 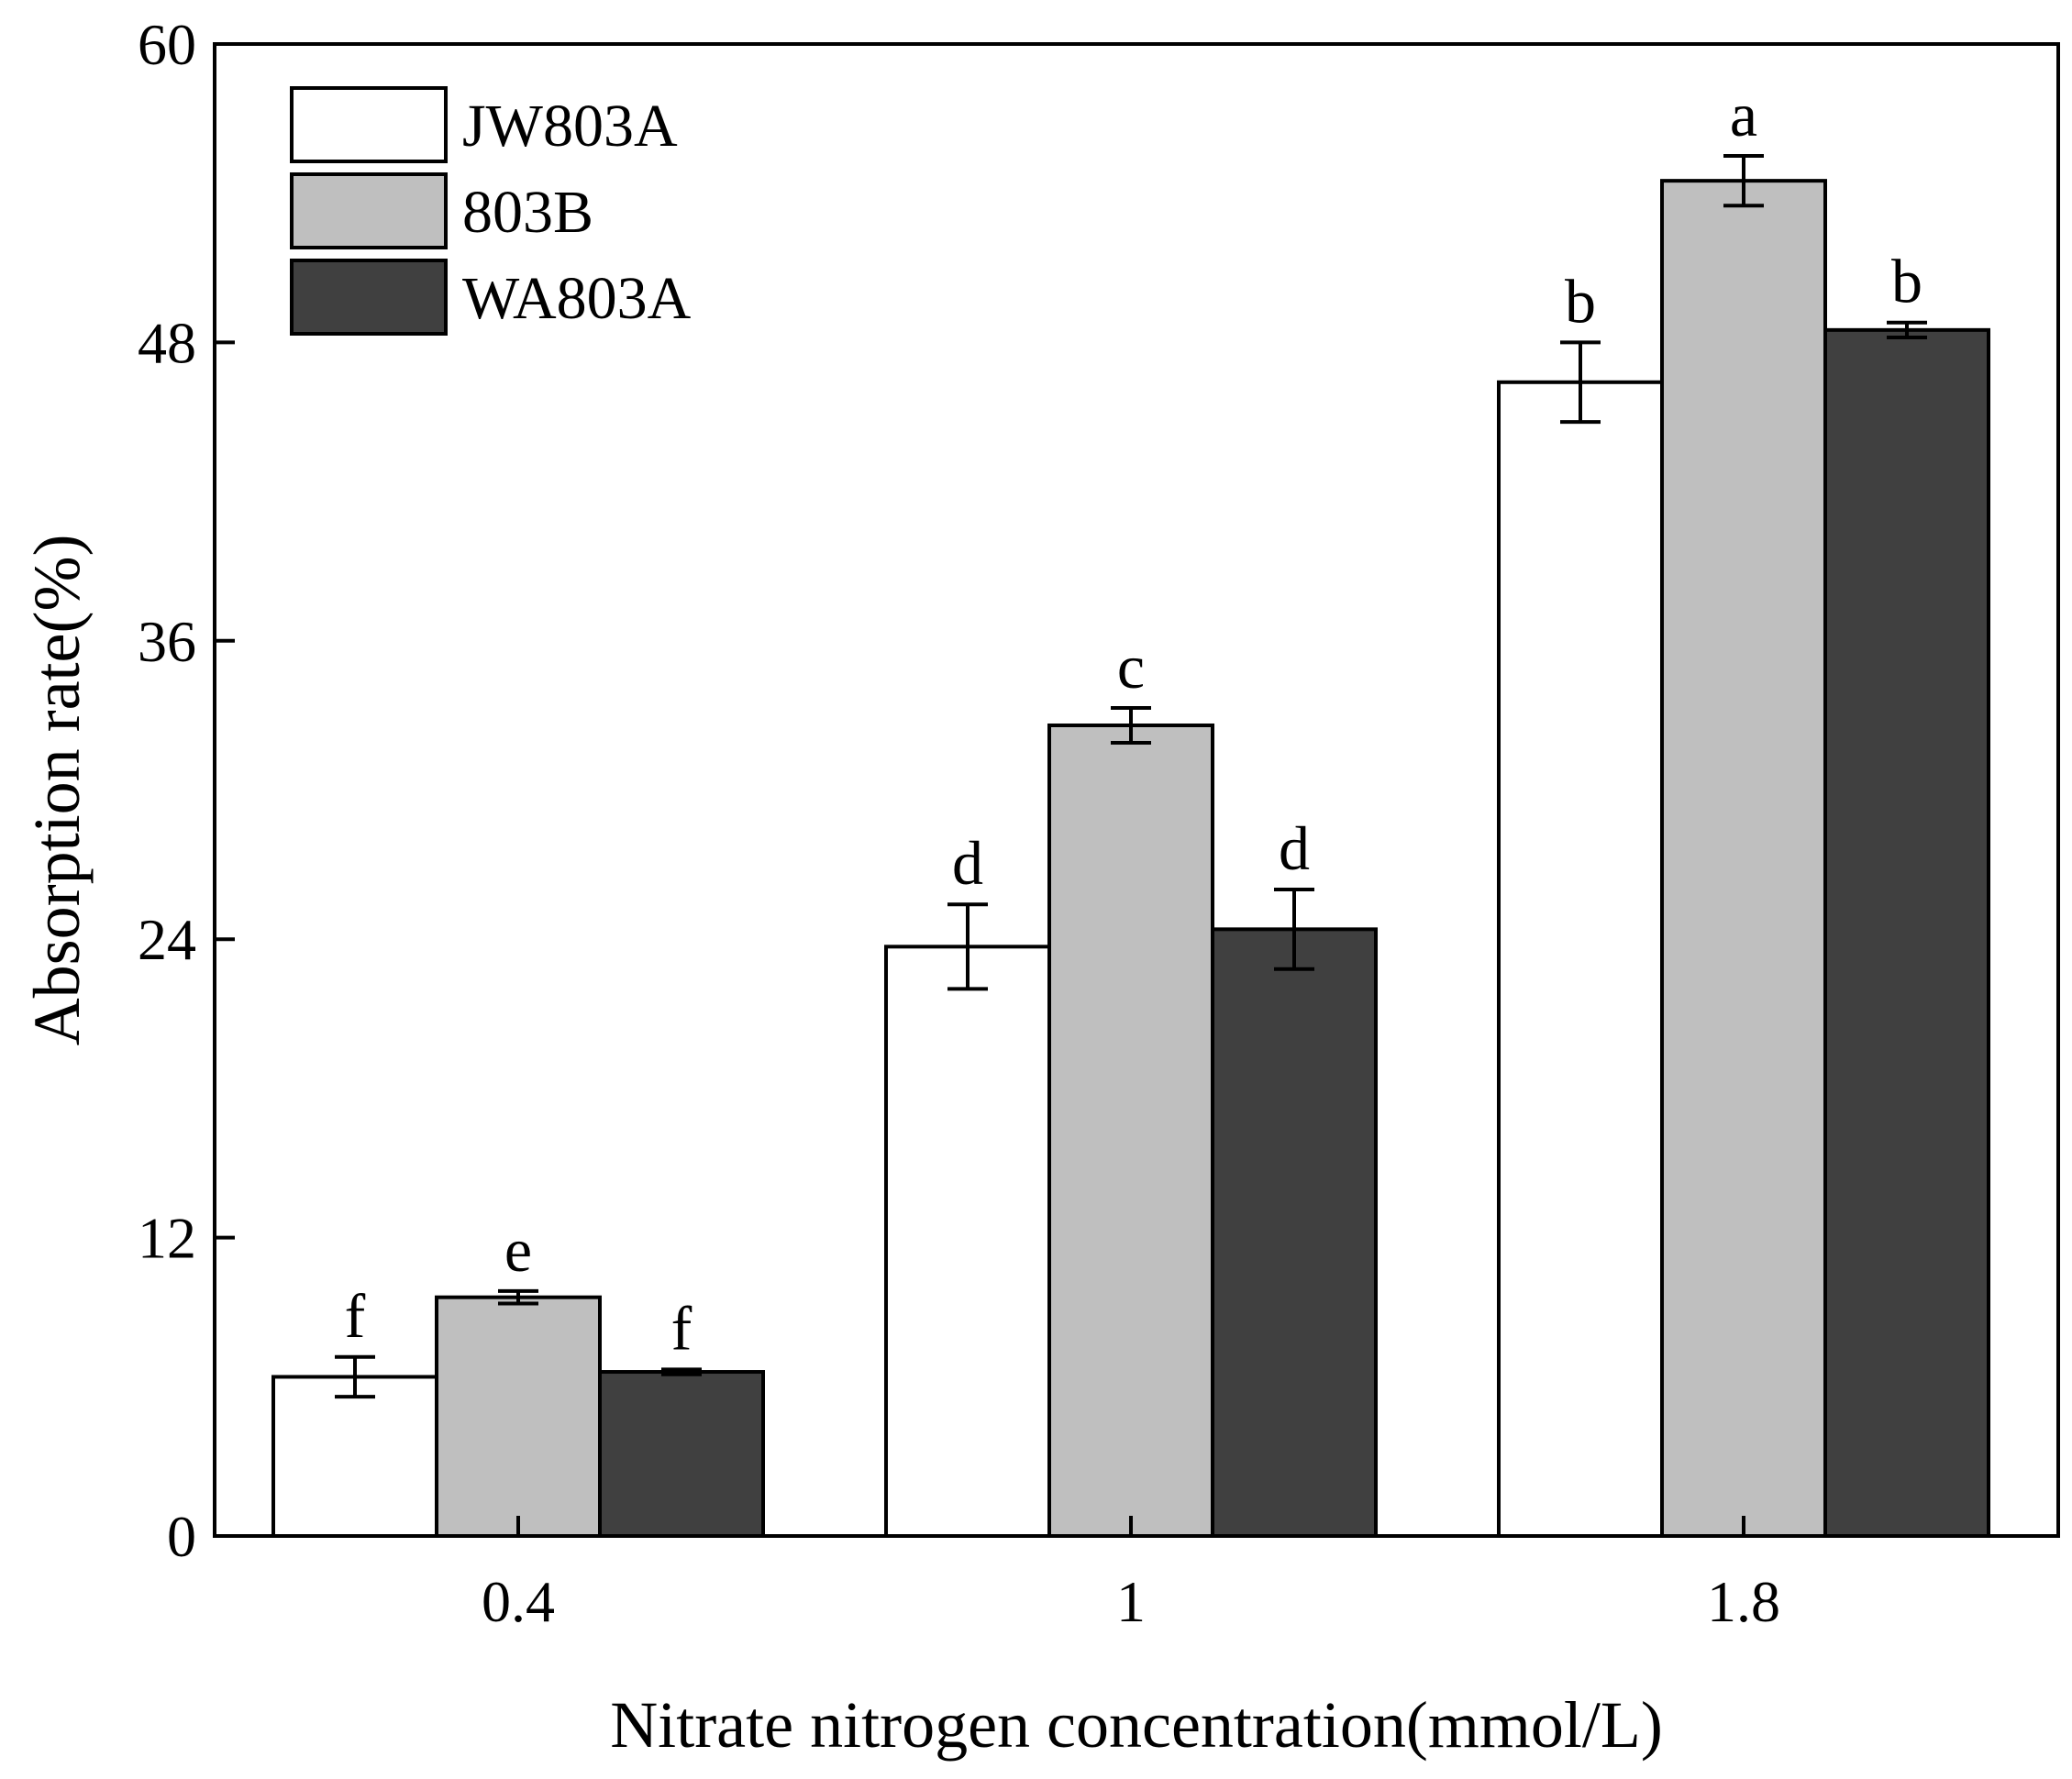 What do you see at coordinates (1743, 114) in the screenshot?
I see `significance-letter: a` at bounding box center [1743, 114].